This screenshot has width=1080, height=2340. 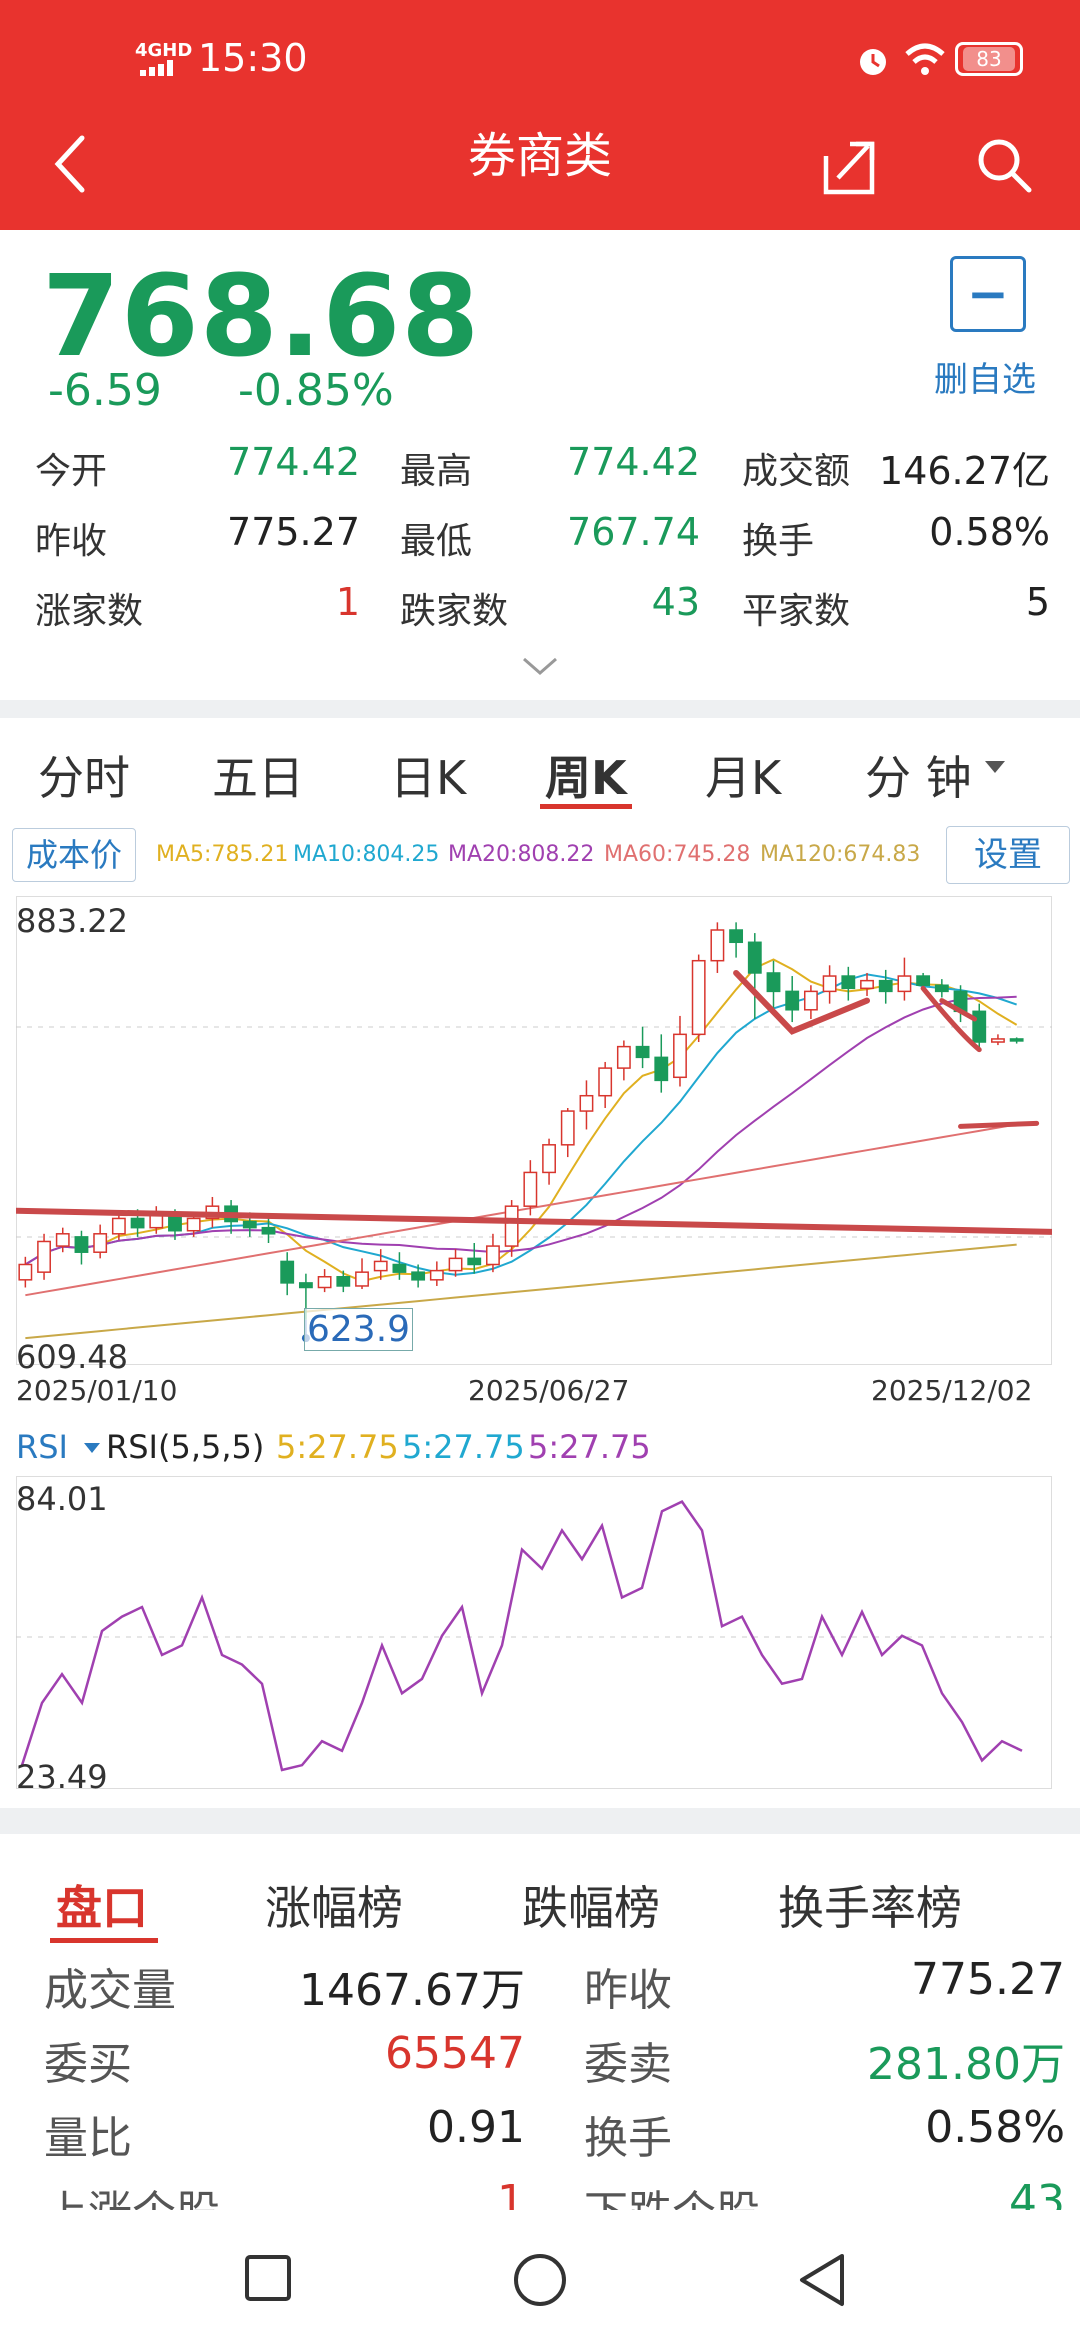 What do you see at coordinates (455, 2053) in the screenshot?
I see `handicap-value: 65547` at bounding box center [455, 2053].